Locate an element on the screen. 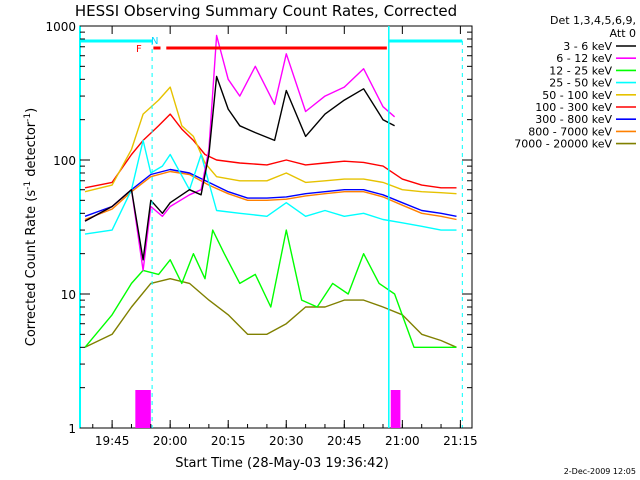 This screenshot has height=480, width=640. series-line-12-25-kev is located at coordinates (270, 288).